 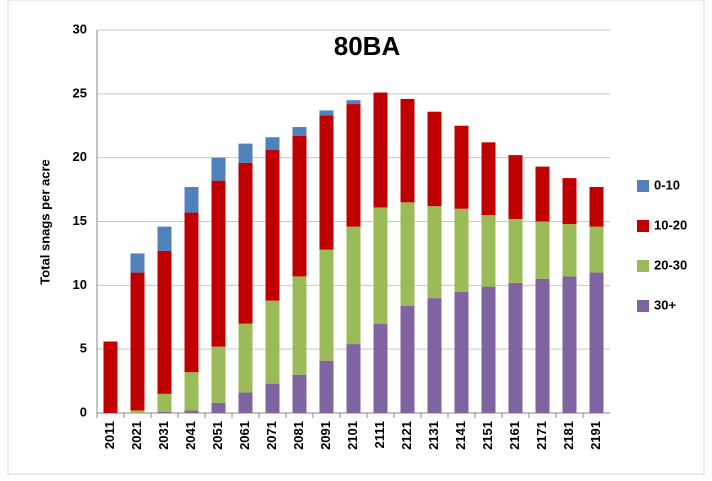 I want to click on legend-label: 30+, so click(x=665, y=304).